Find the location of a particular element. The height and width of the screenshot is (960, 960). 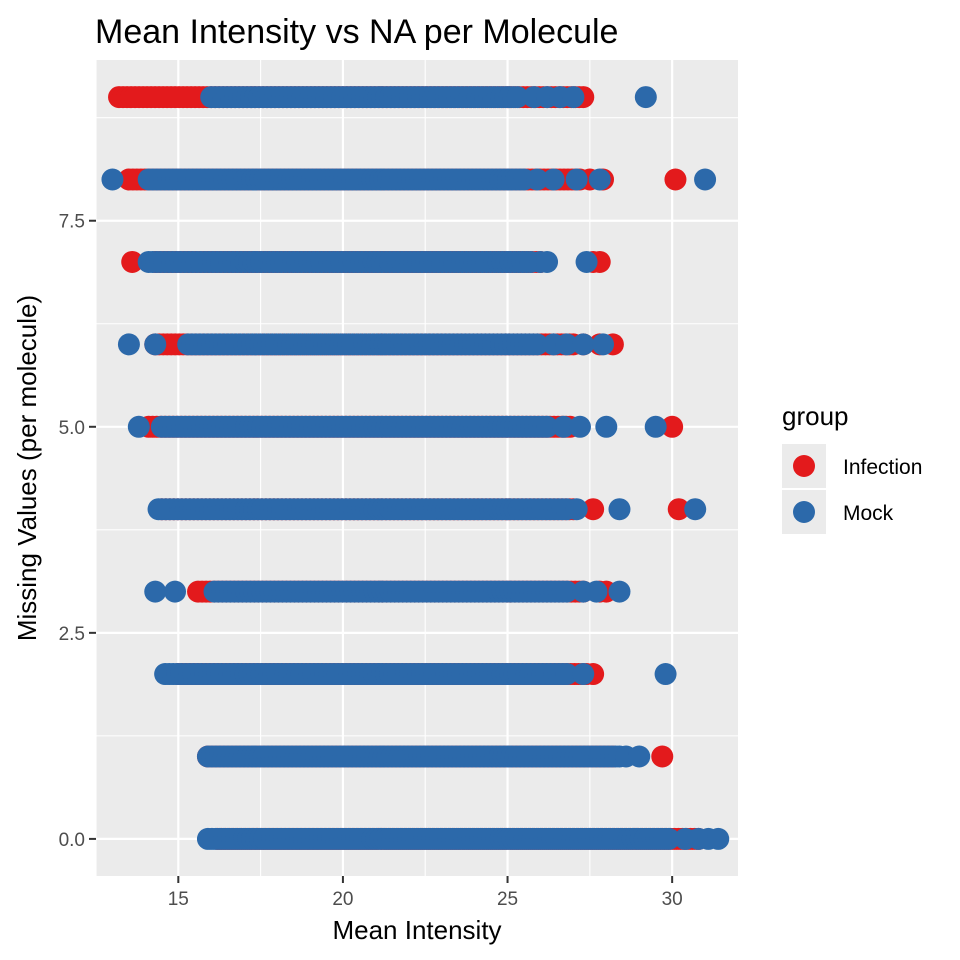

chart-title: Mean Intensity vs NA per Molecule is located at coordinates (356, 32).